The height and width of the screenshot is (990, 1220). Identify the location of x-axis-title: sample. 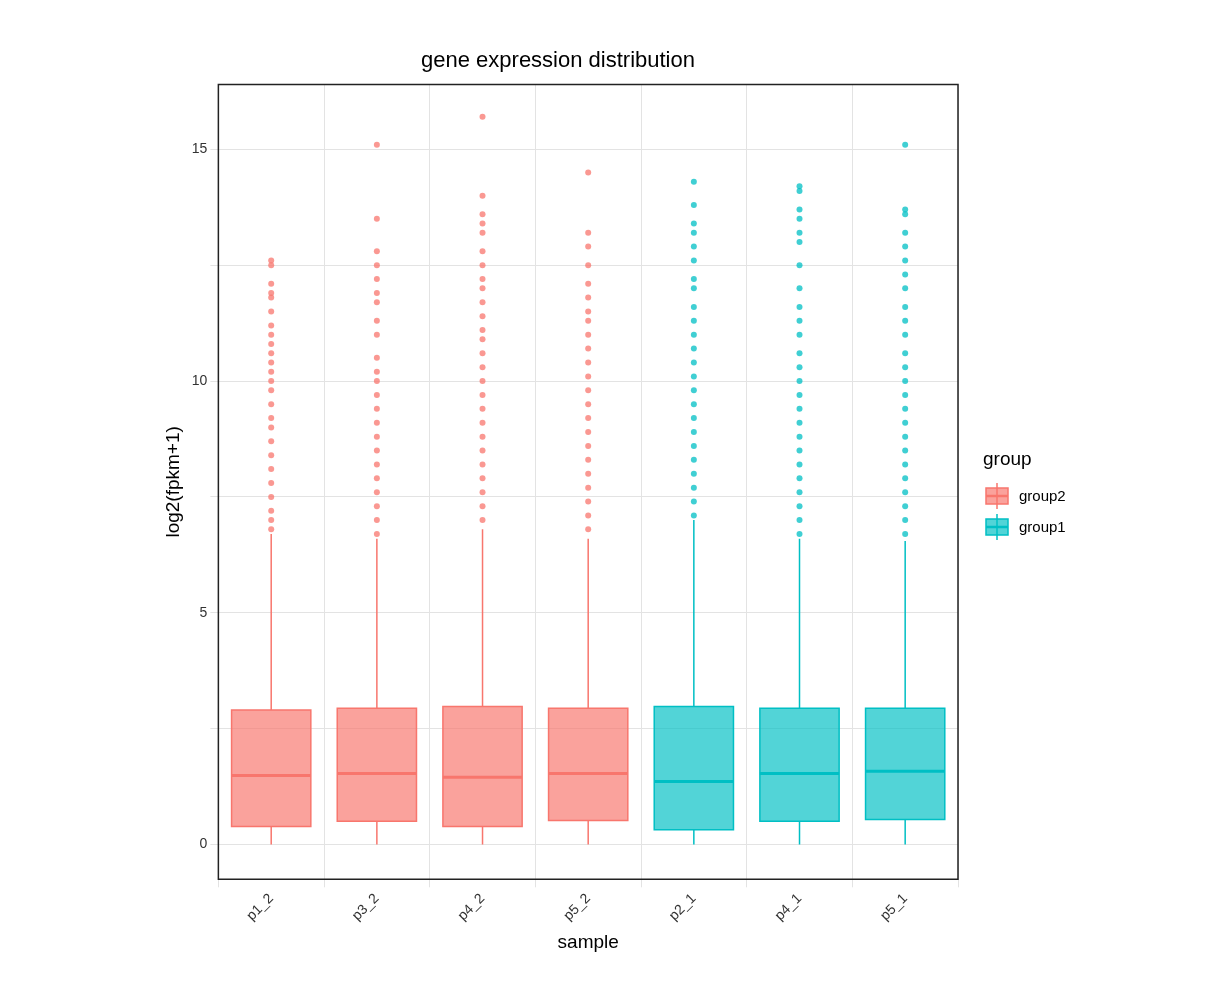
(588, 941).